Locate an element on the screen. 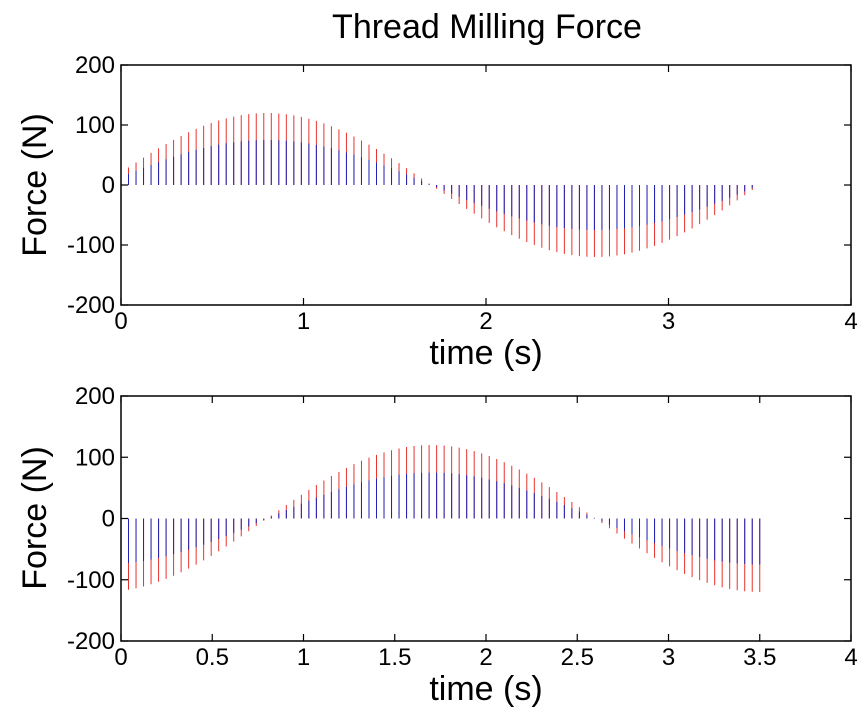 This screenshot has height=715, width=867. top-y-tick-label: -100 is located at coordinates (91, 245).